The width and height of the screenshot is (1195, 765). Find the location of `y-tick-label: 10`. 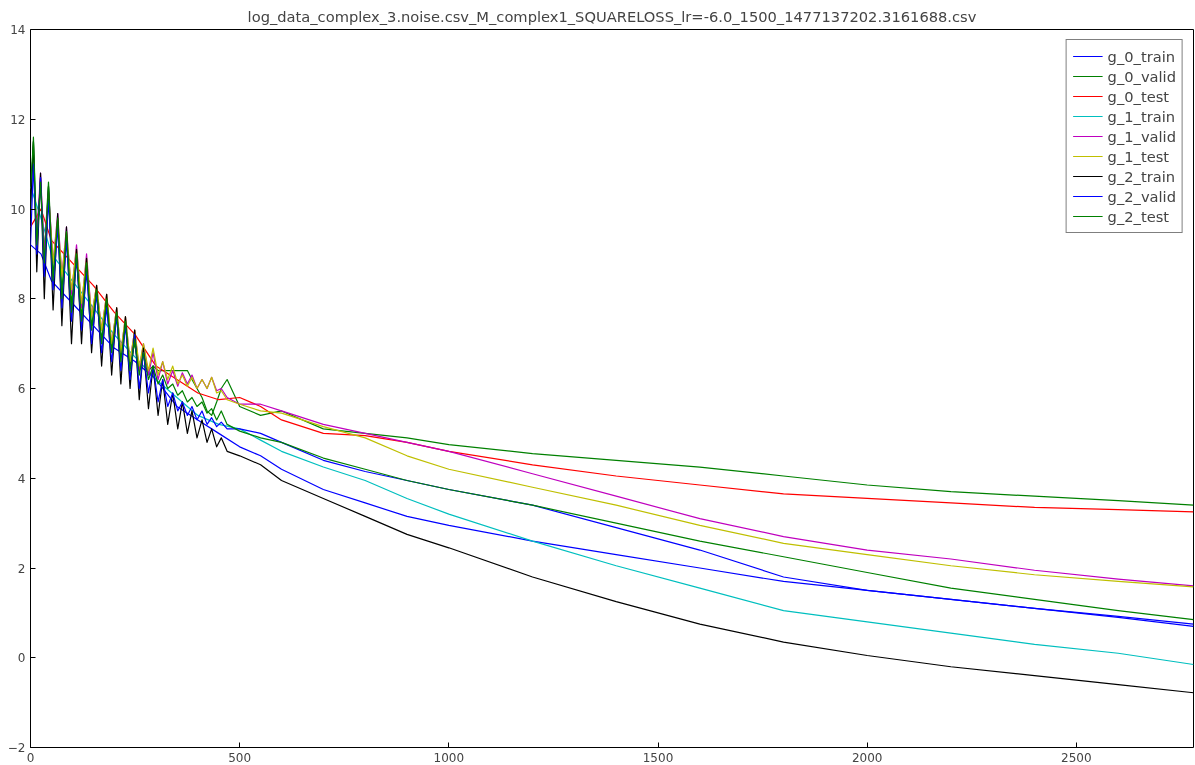

y-tick-label: 10 is located at coordinates (18, 209).